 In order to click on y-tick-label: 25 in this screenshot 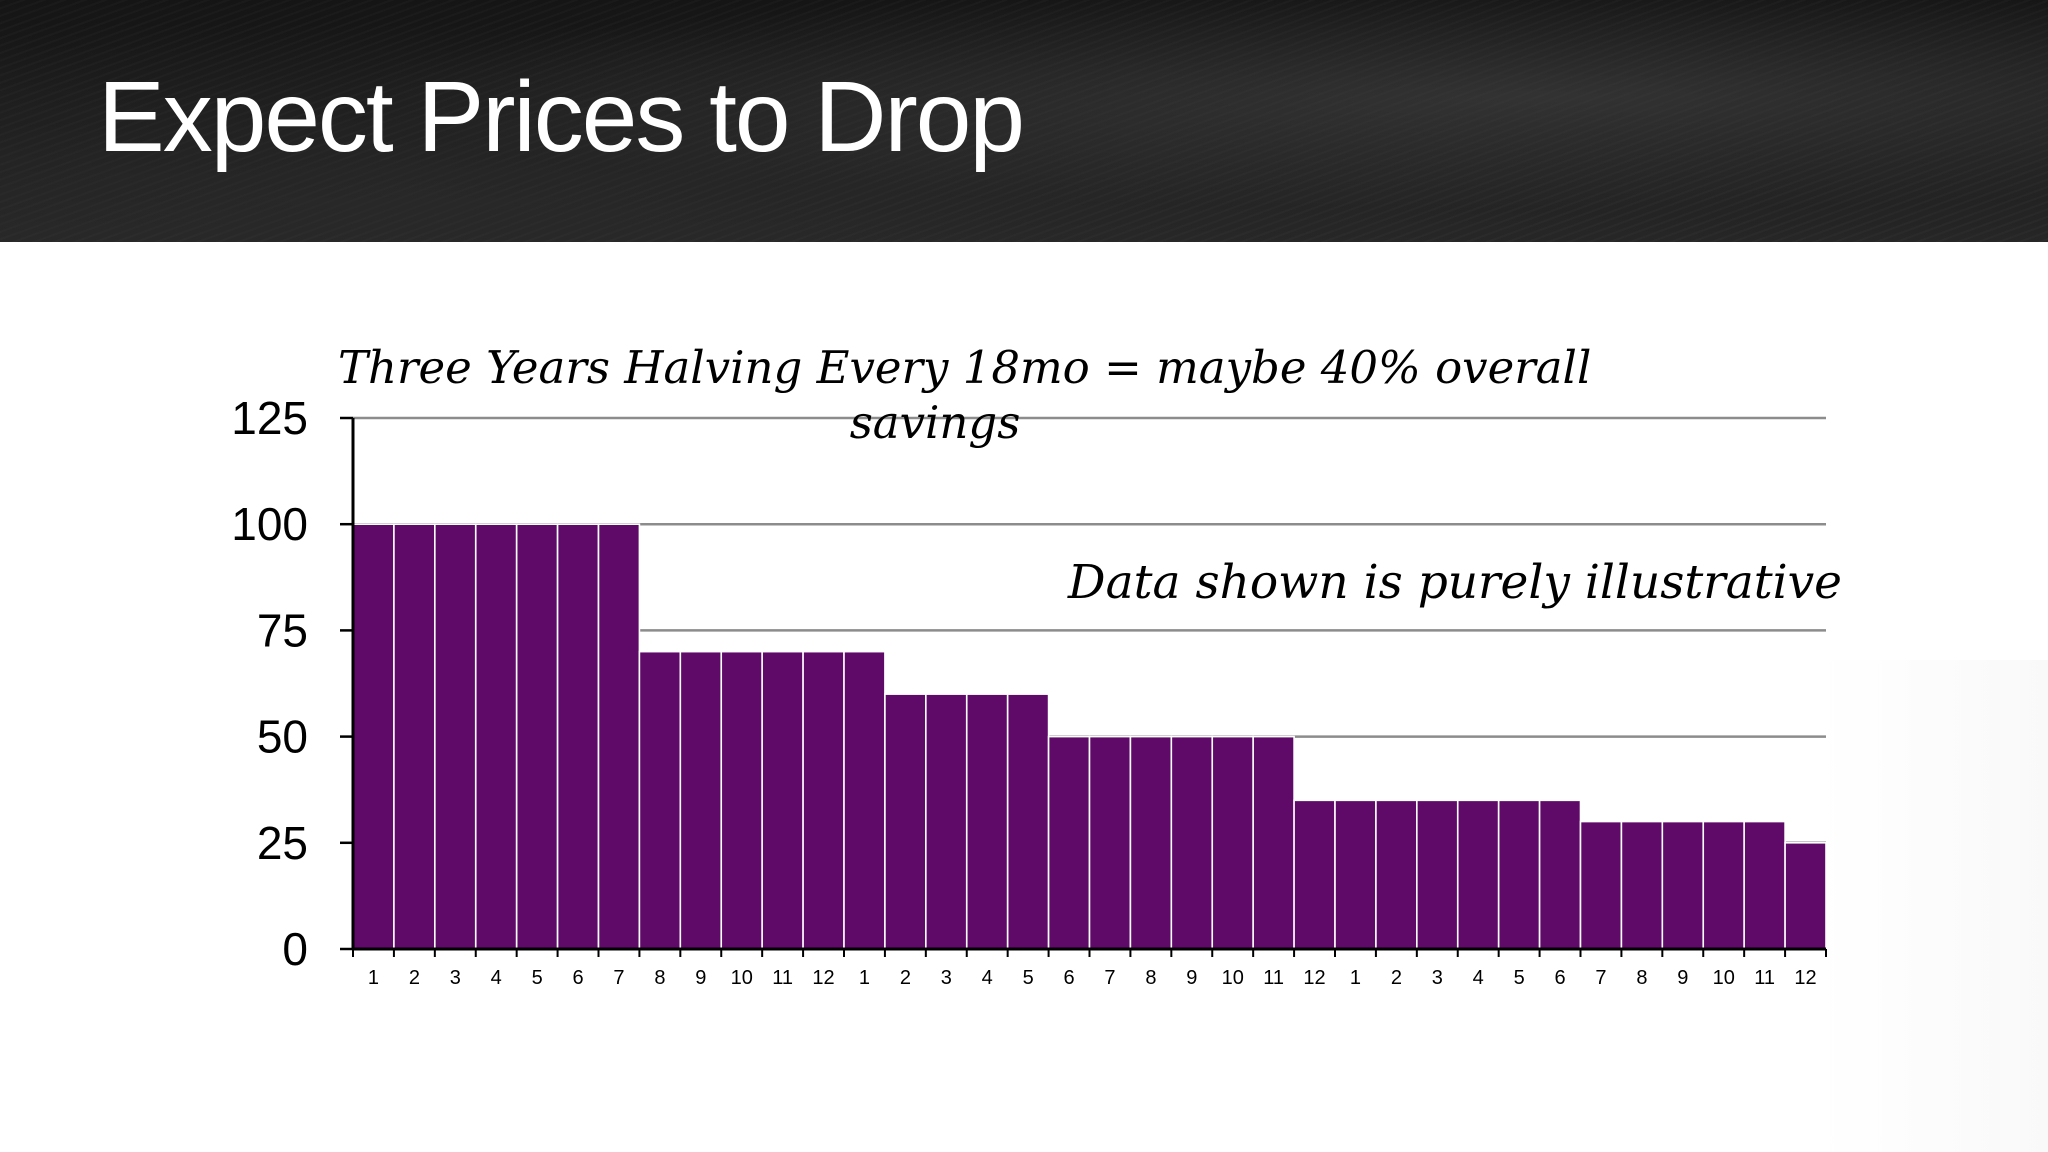, I will do `click(282, 843)`.